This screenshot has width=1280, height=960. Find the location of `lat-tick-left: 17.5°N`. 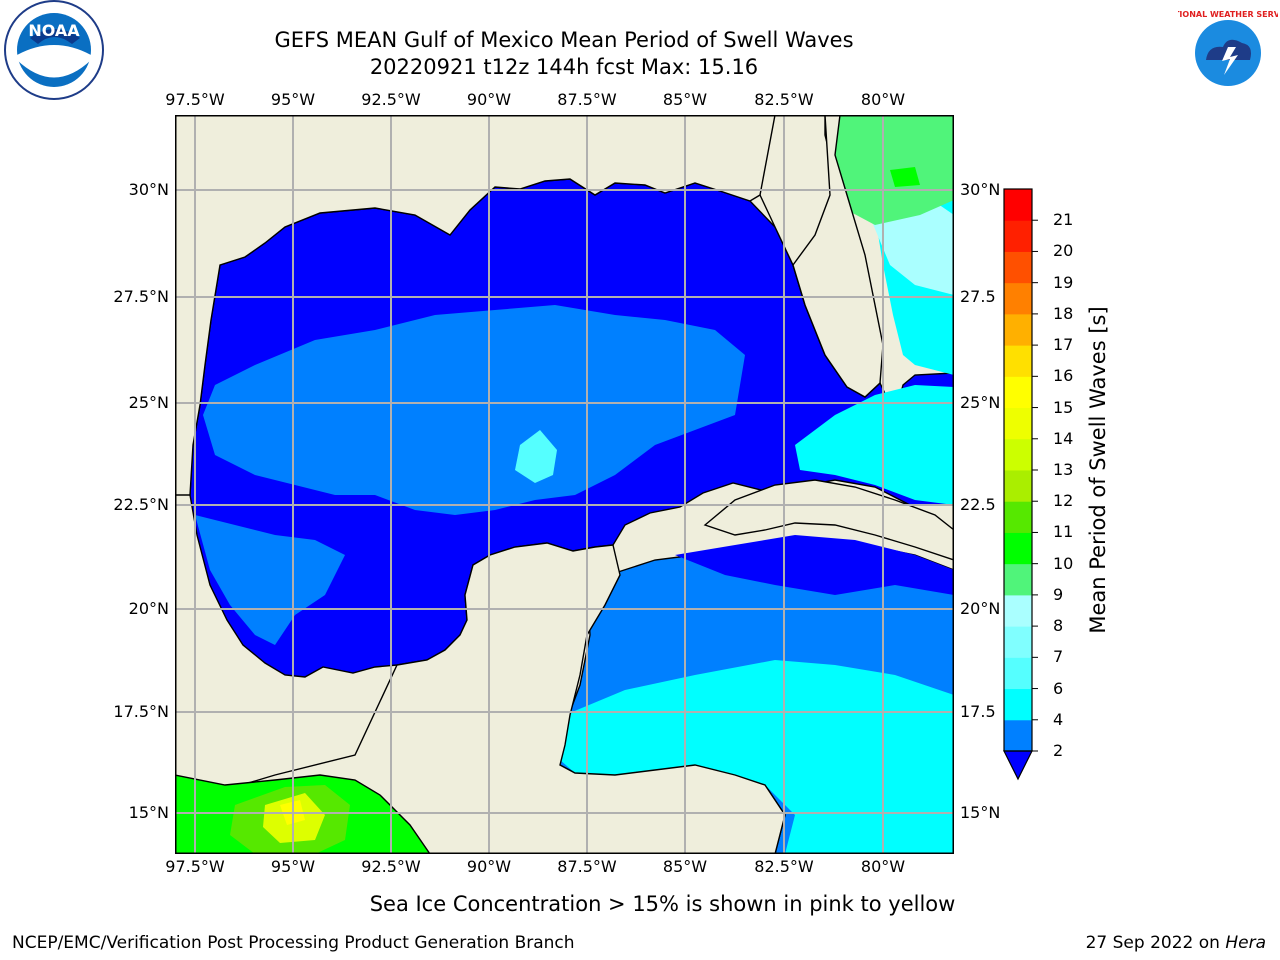

lat-tick-left: 17.5°N is located at coordinates (141, 711).